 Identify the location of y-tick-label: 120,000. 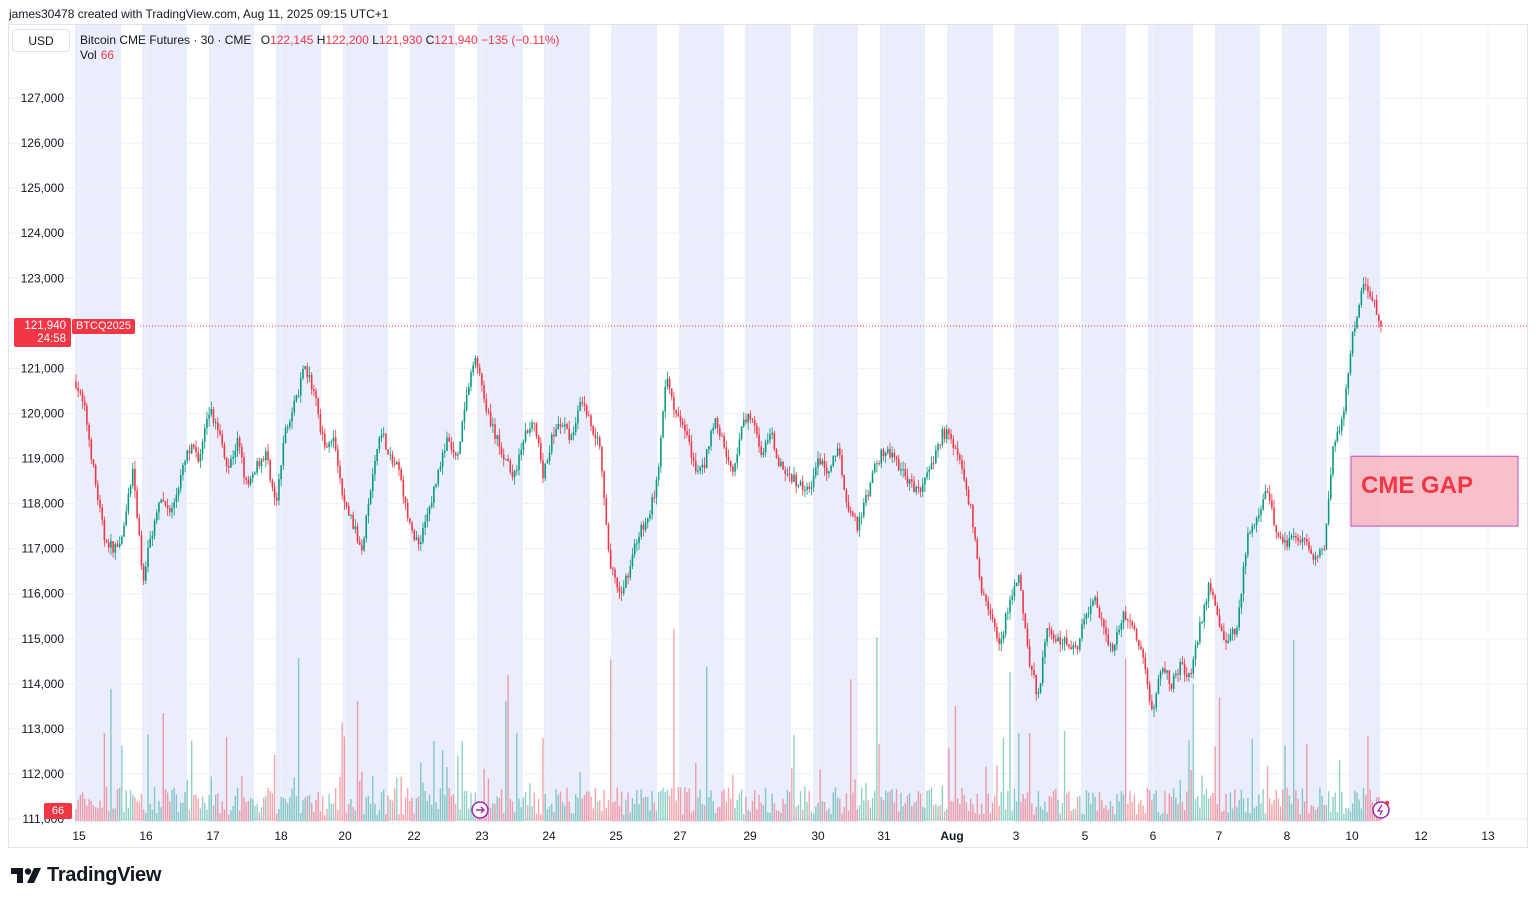
(43, 413).